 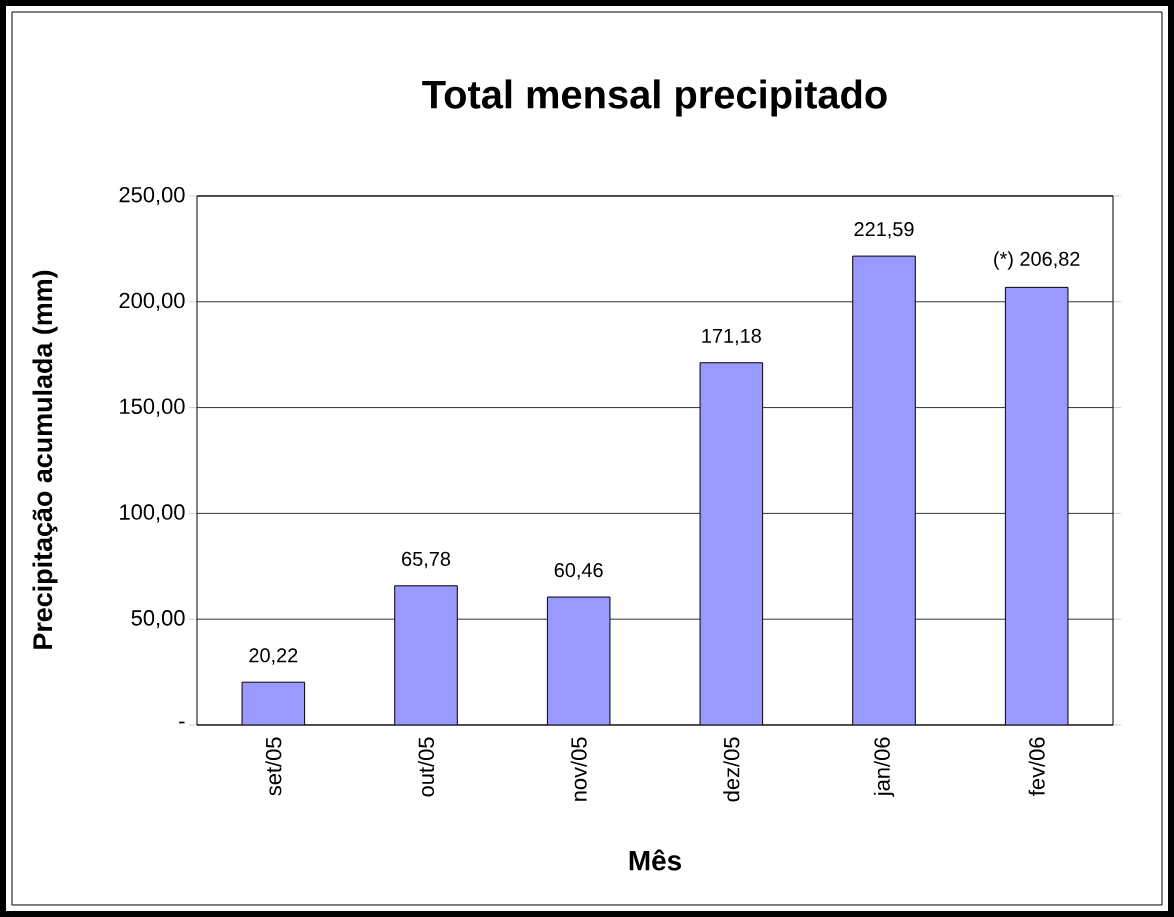 I want to click on data-label: (*) 206,82, so click(x=1037, y=260).